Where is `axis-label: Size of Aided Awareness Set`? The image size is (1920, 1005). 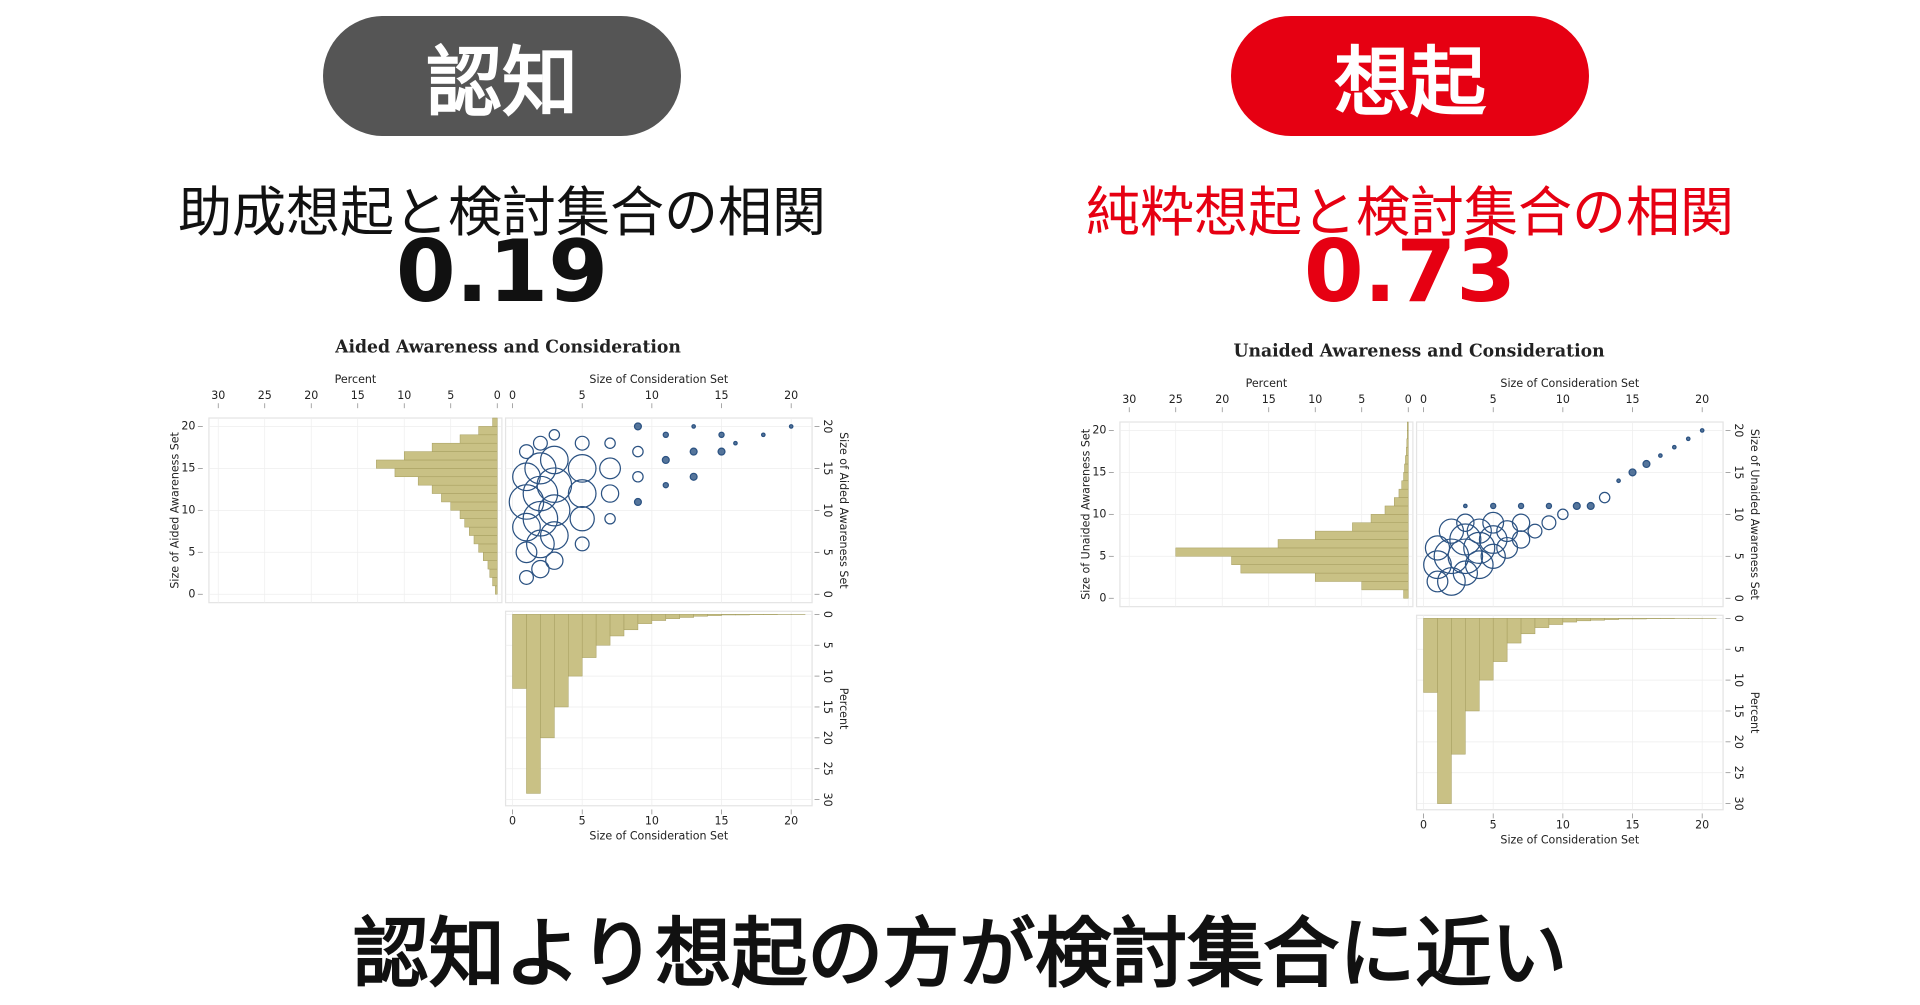
axis-label: Size of Aided Awareness Set is located at coordinates (175, 509).